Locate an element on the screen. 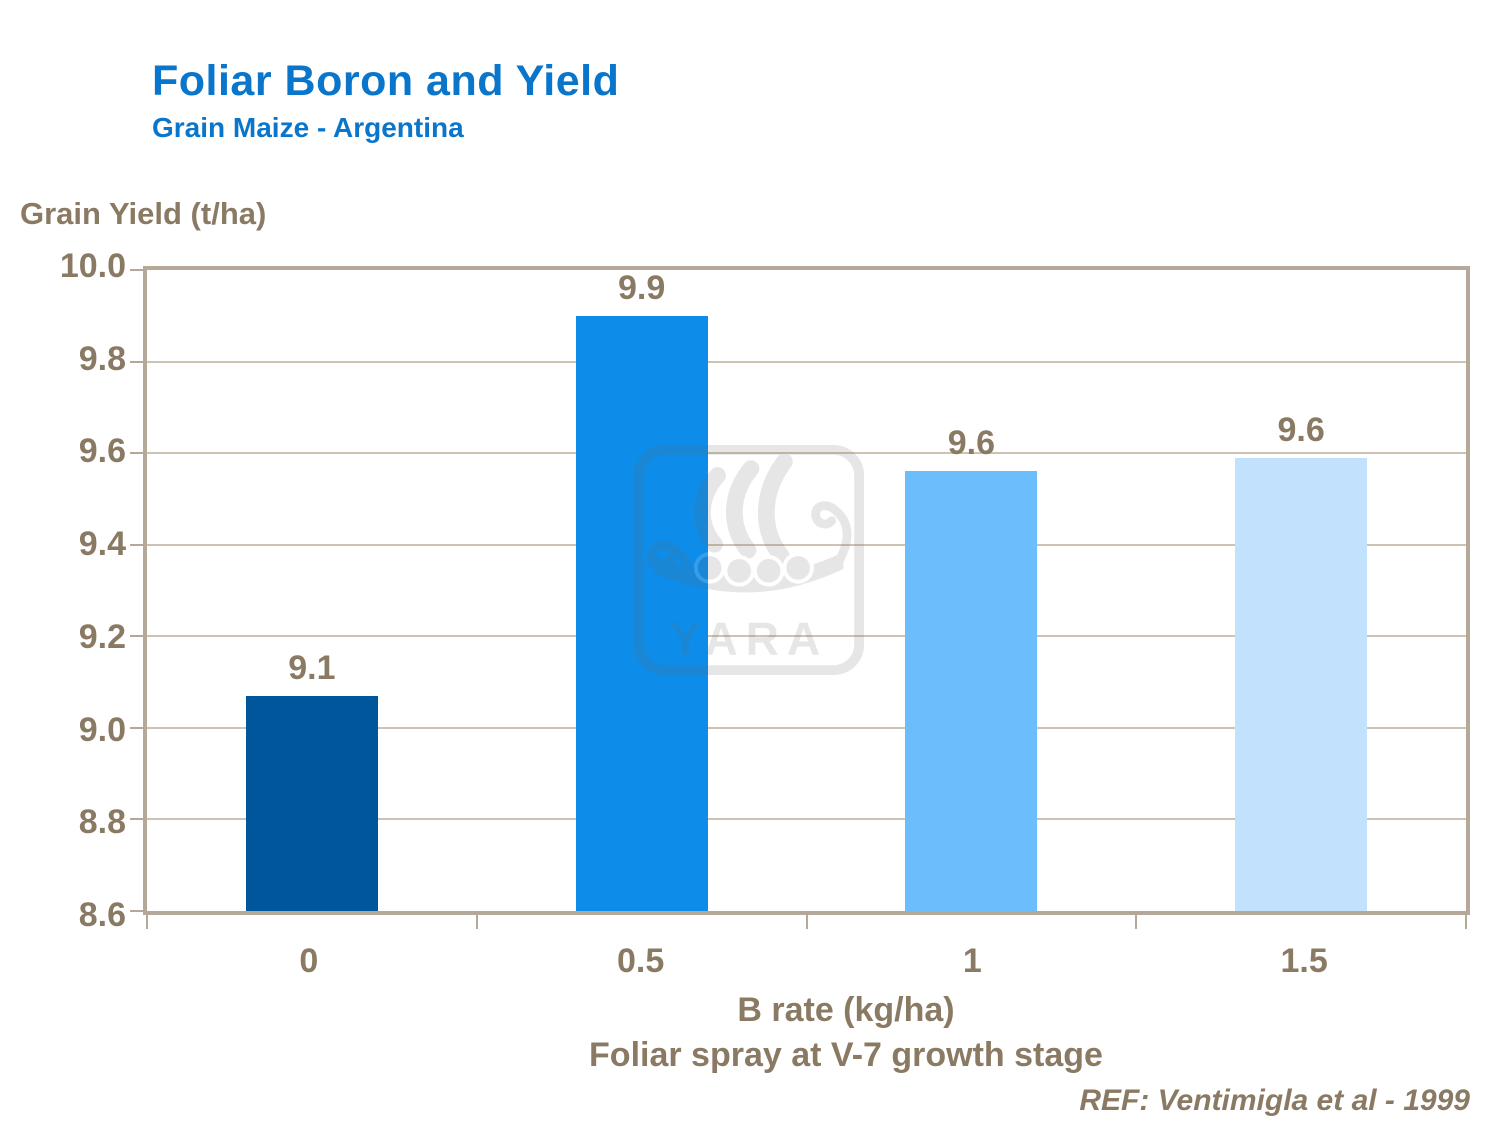  y-tick-label: 8.8 is located at coordinates (102, 822).